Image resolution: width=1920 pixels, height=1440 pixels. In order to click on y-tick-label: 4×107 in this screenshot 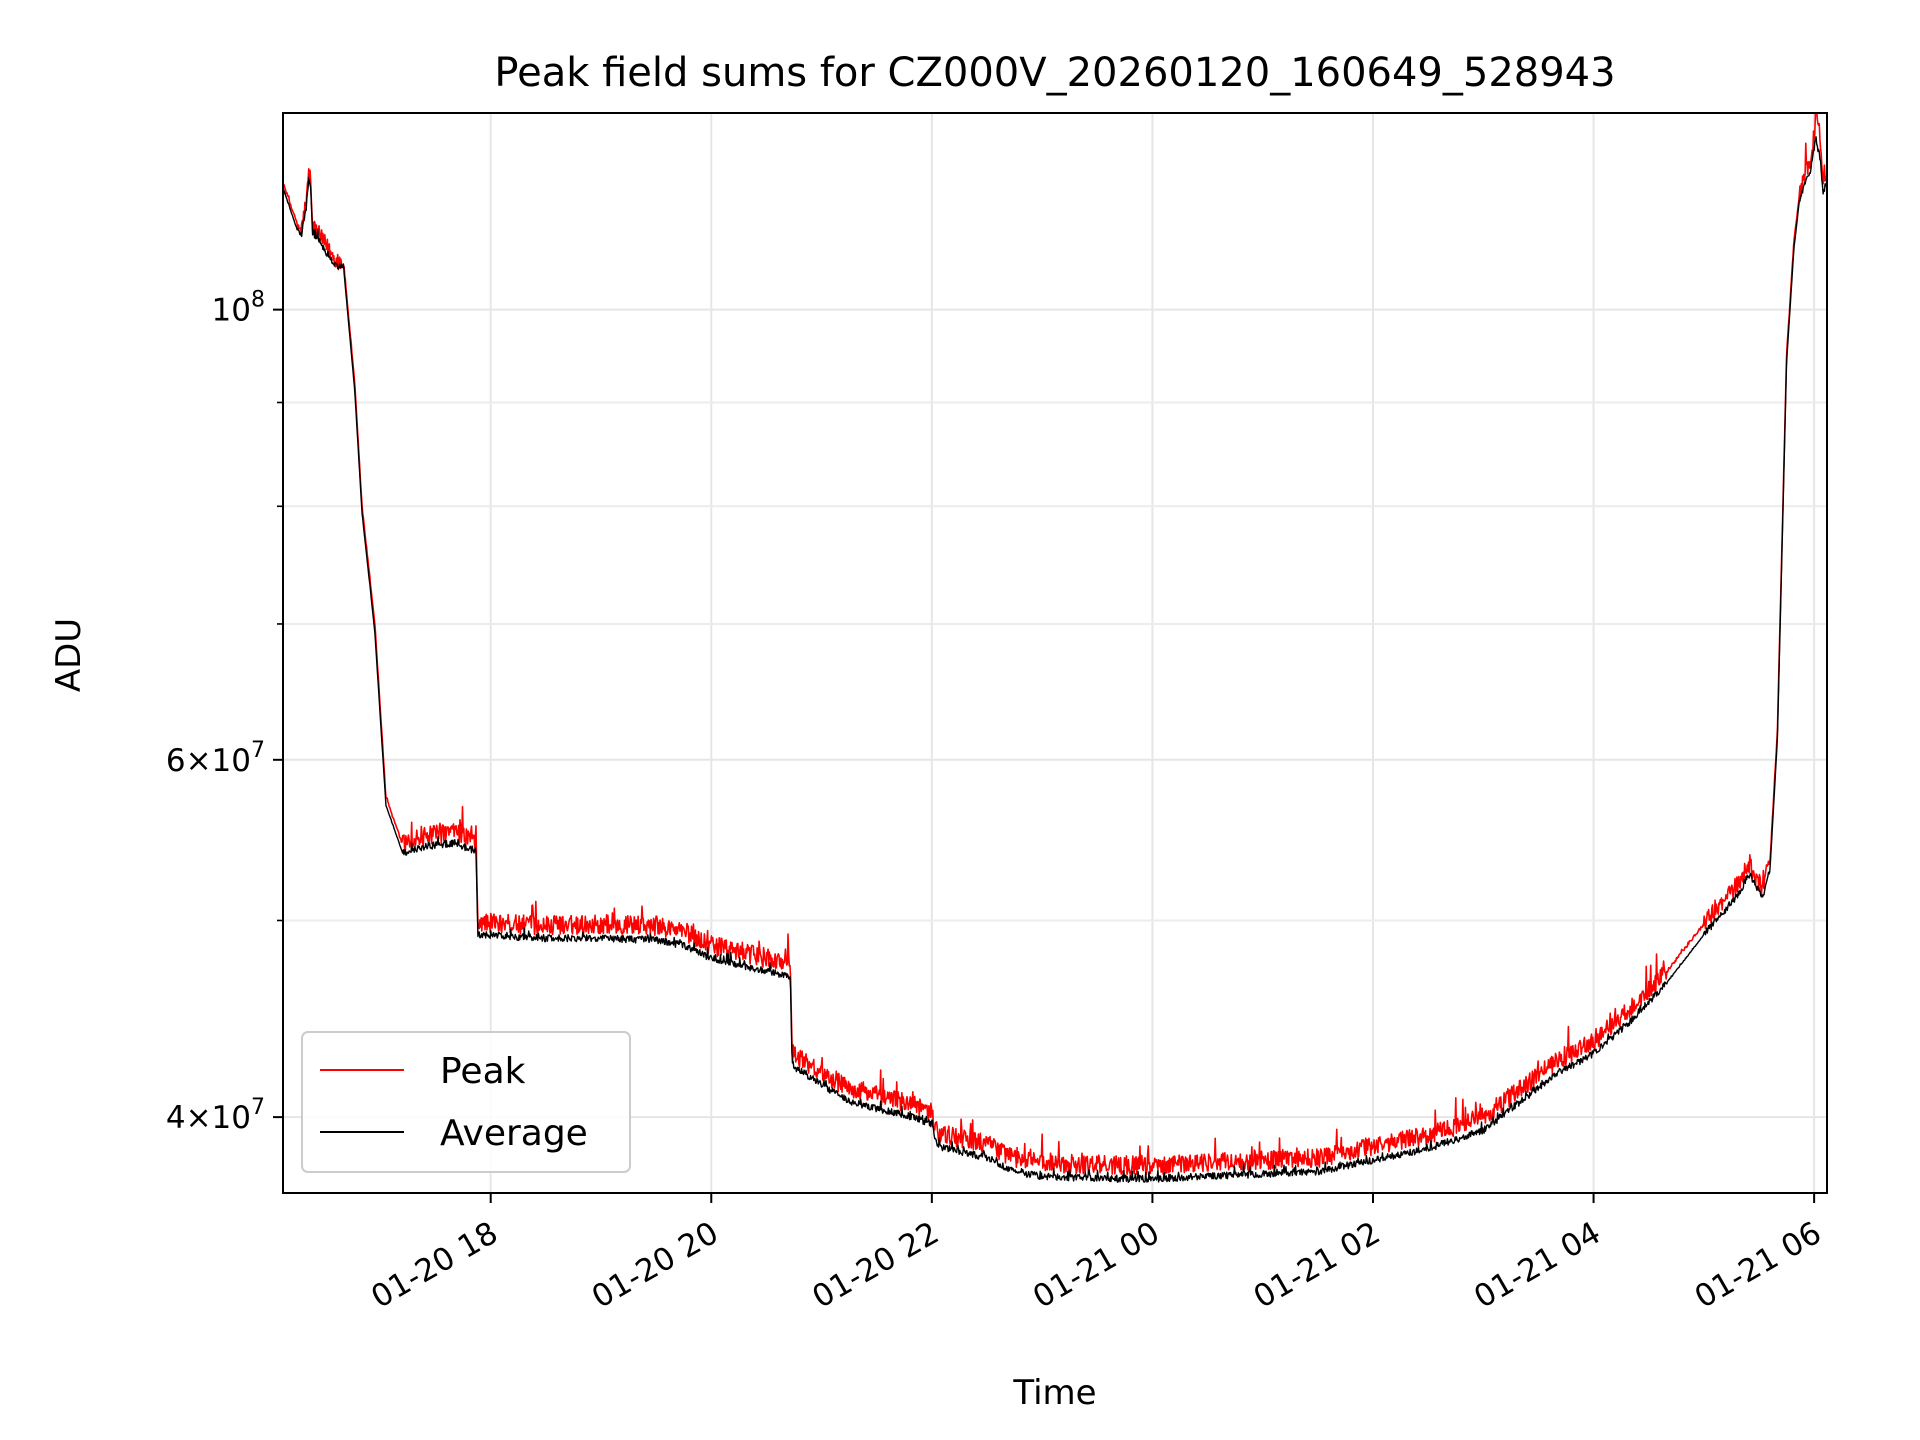, I will do `click(215, 1115)`.